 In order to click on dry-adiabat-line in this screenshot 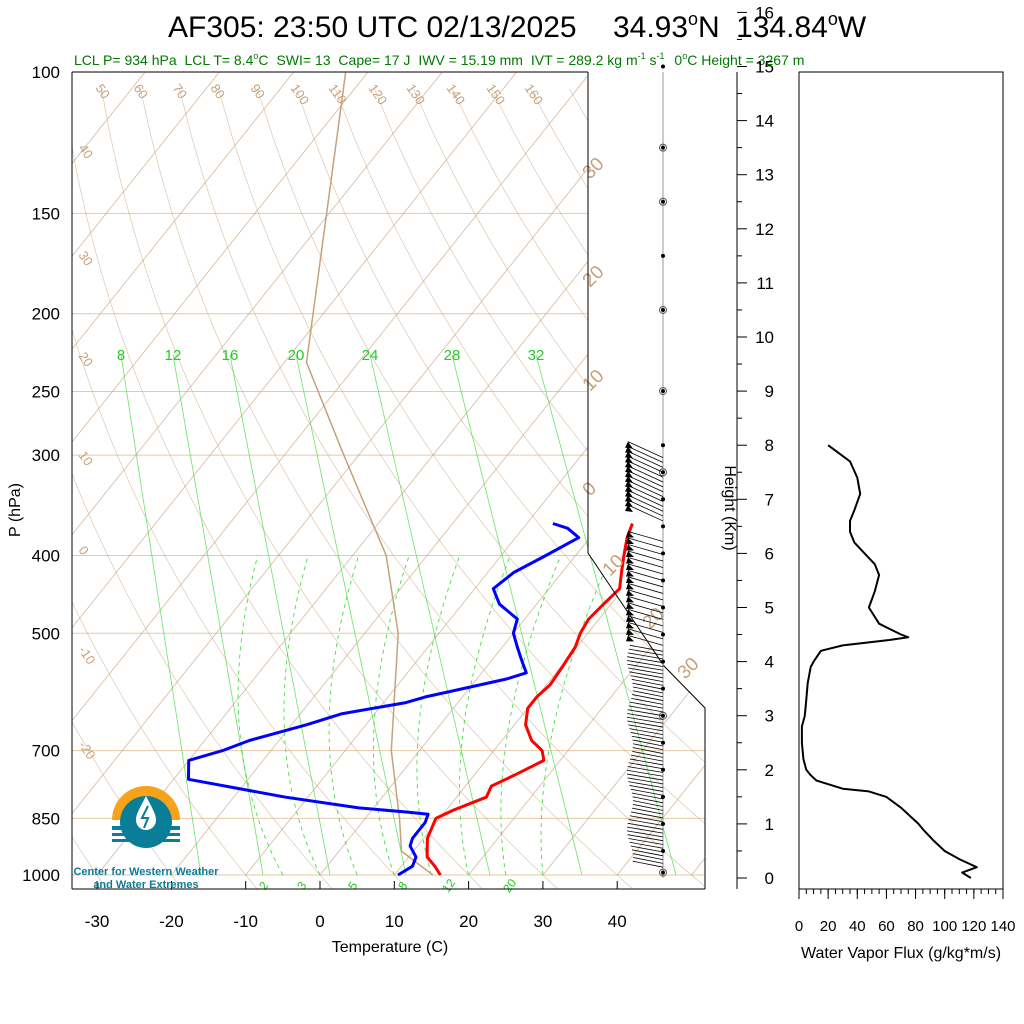, I will do `click(127, 805)`.